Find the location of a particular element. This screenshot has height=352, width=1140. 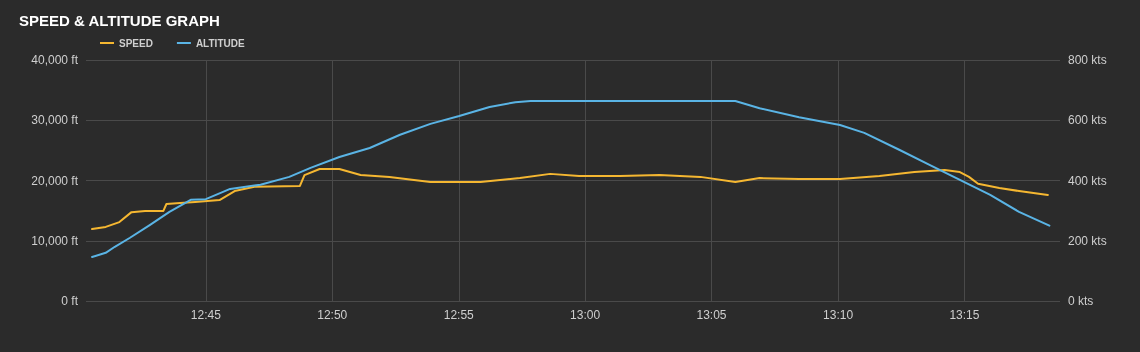

y-tick-label: 20,000 ft is located at coordinates (55, 180).